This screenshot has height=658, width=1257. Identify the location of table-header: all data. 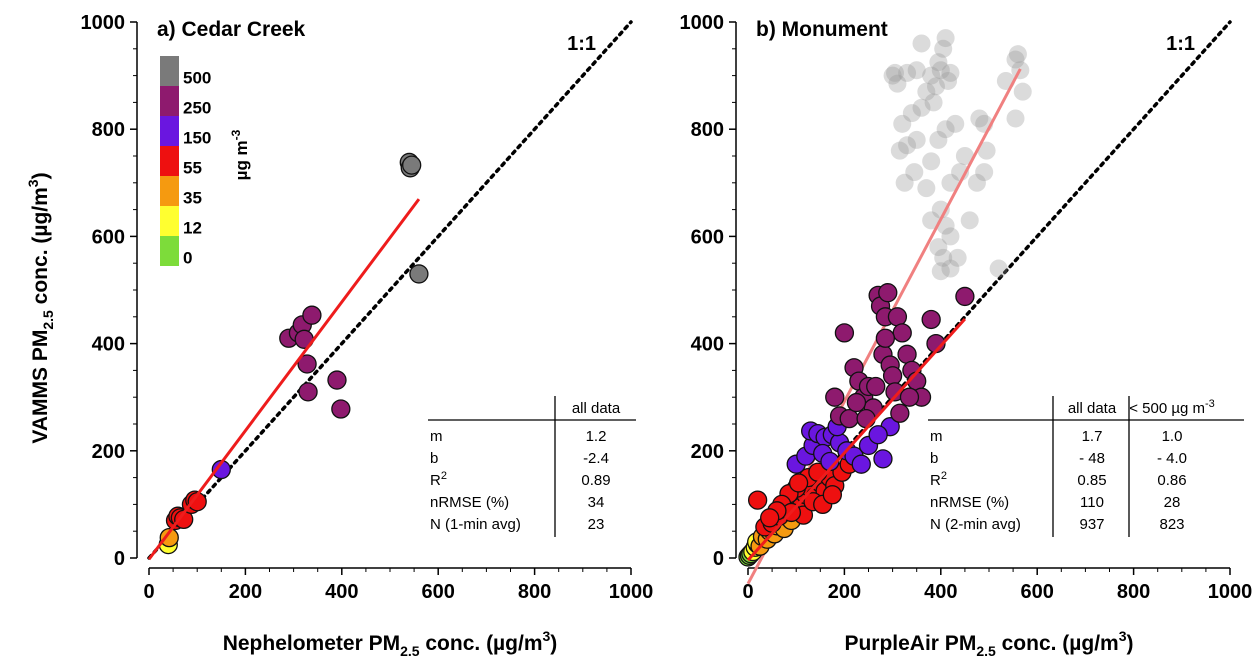
(1092, 408).